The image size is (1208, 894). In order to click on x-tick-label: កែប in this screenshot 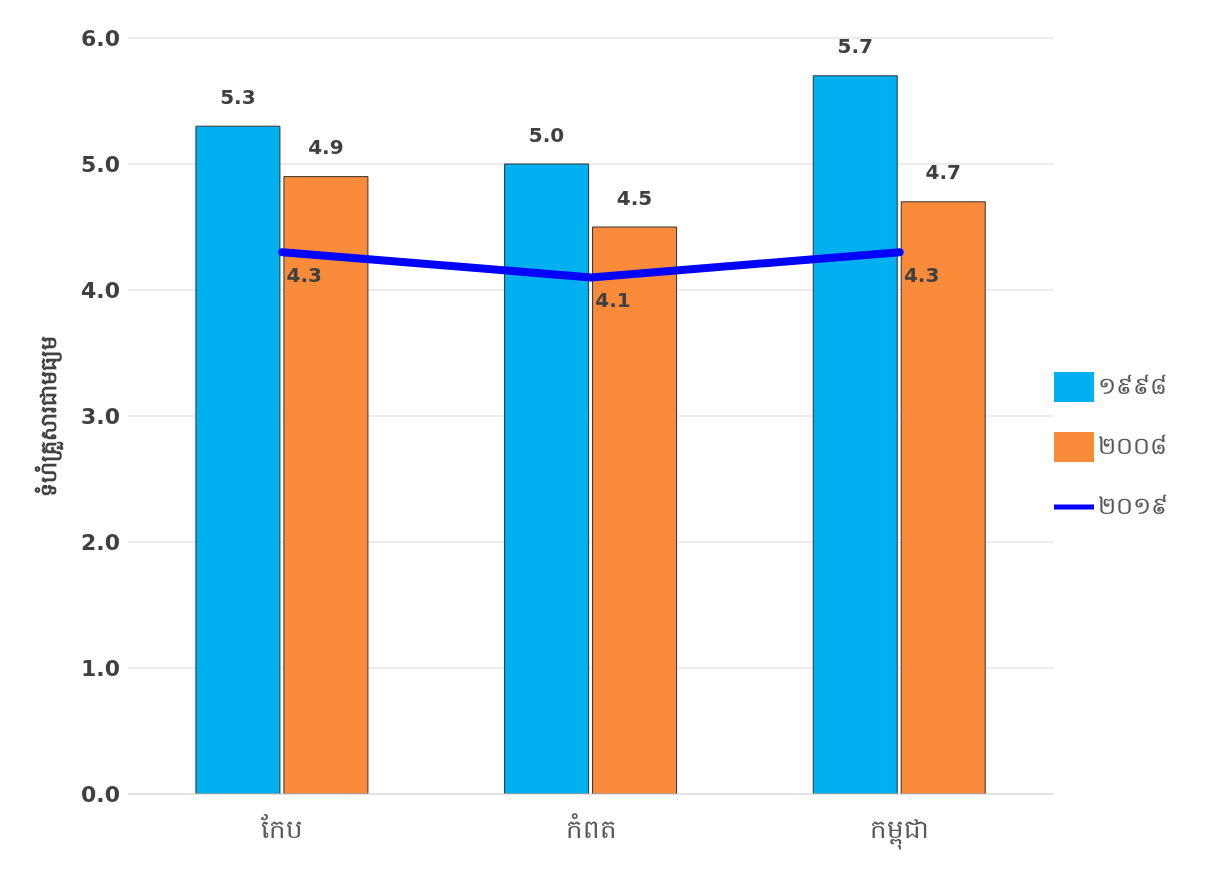, I will do `click(282, 829)`.